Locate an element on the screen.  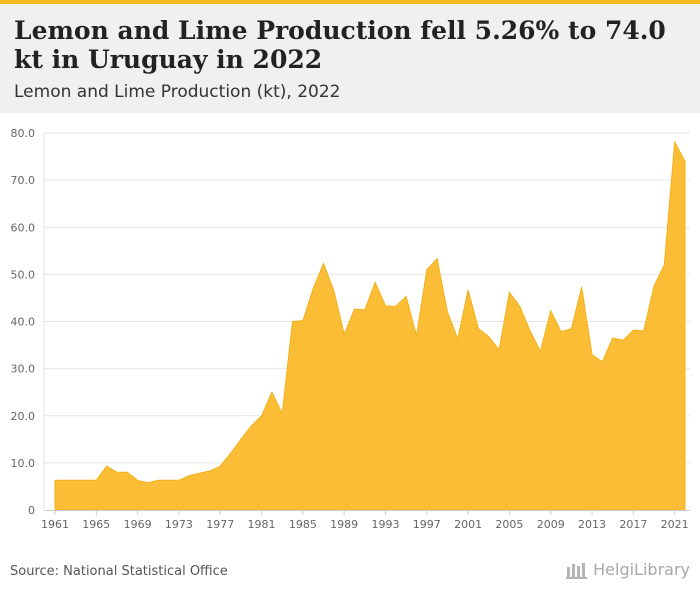
x-tick-label: 1989 is located at coordinates (344, 524).